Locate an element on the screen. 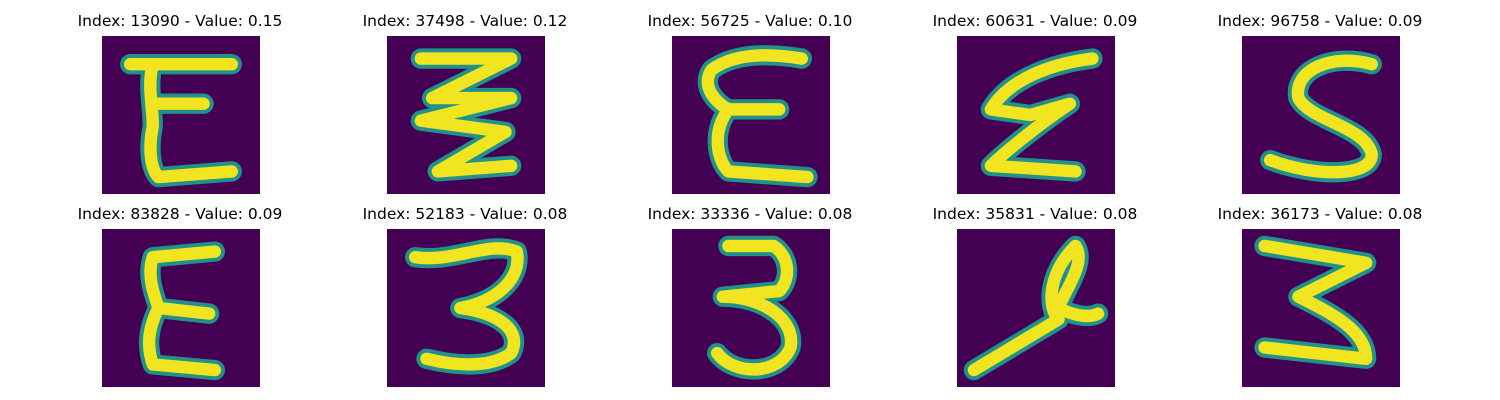  panel-title: Index: 83828 - Value: 0.09 is located at coordinates (180, 214).